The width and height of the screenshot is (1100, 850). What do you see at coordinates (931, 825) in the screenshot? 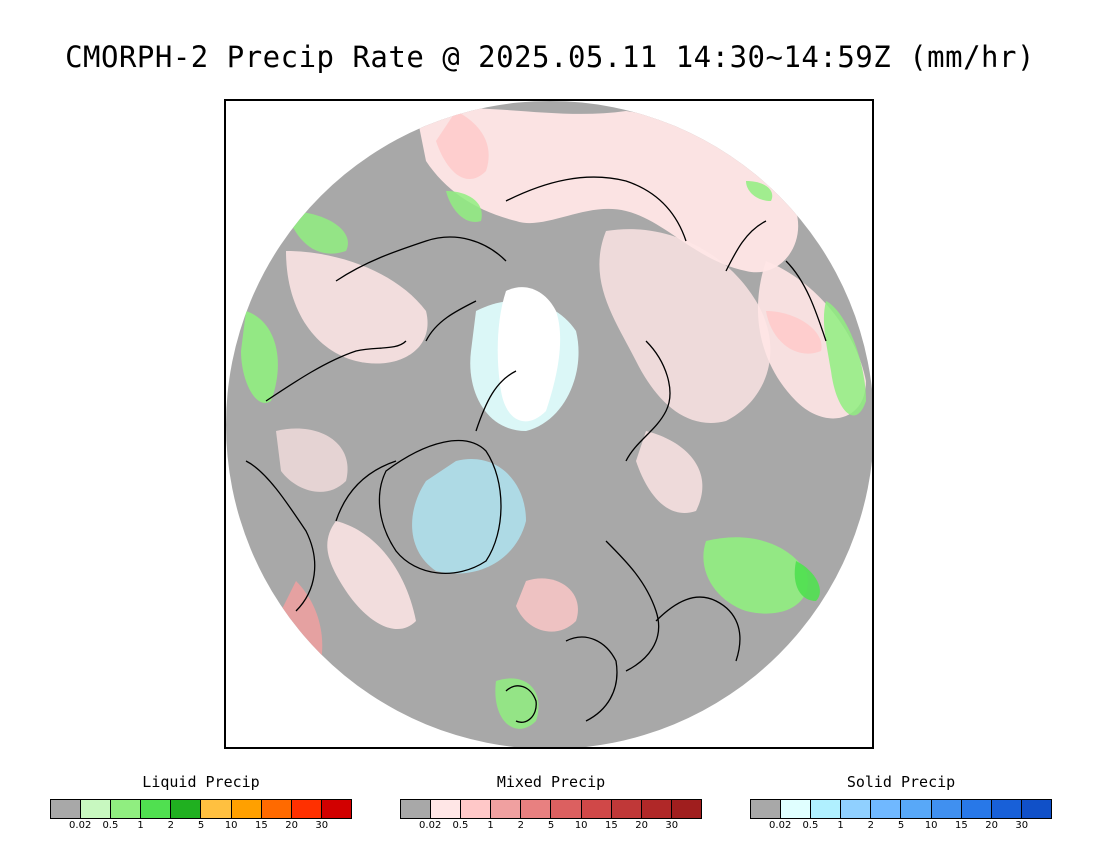
I see `solid-tick-label: 10` at bounding box center [931, 825].